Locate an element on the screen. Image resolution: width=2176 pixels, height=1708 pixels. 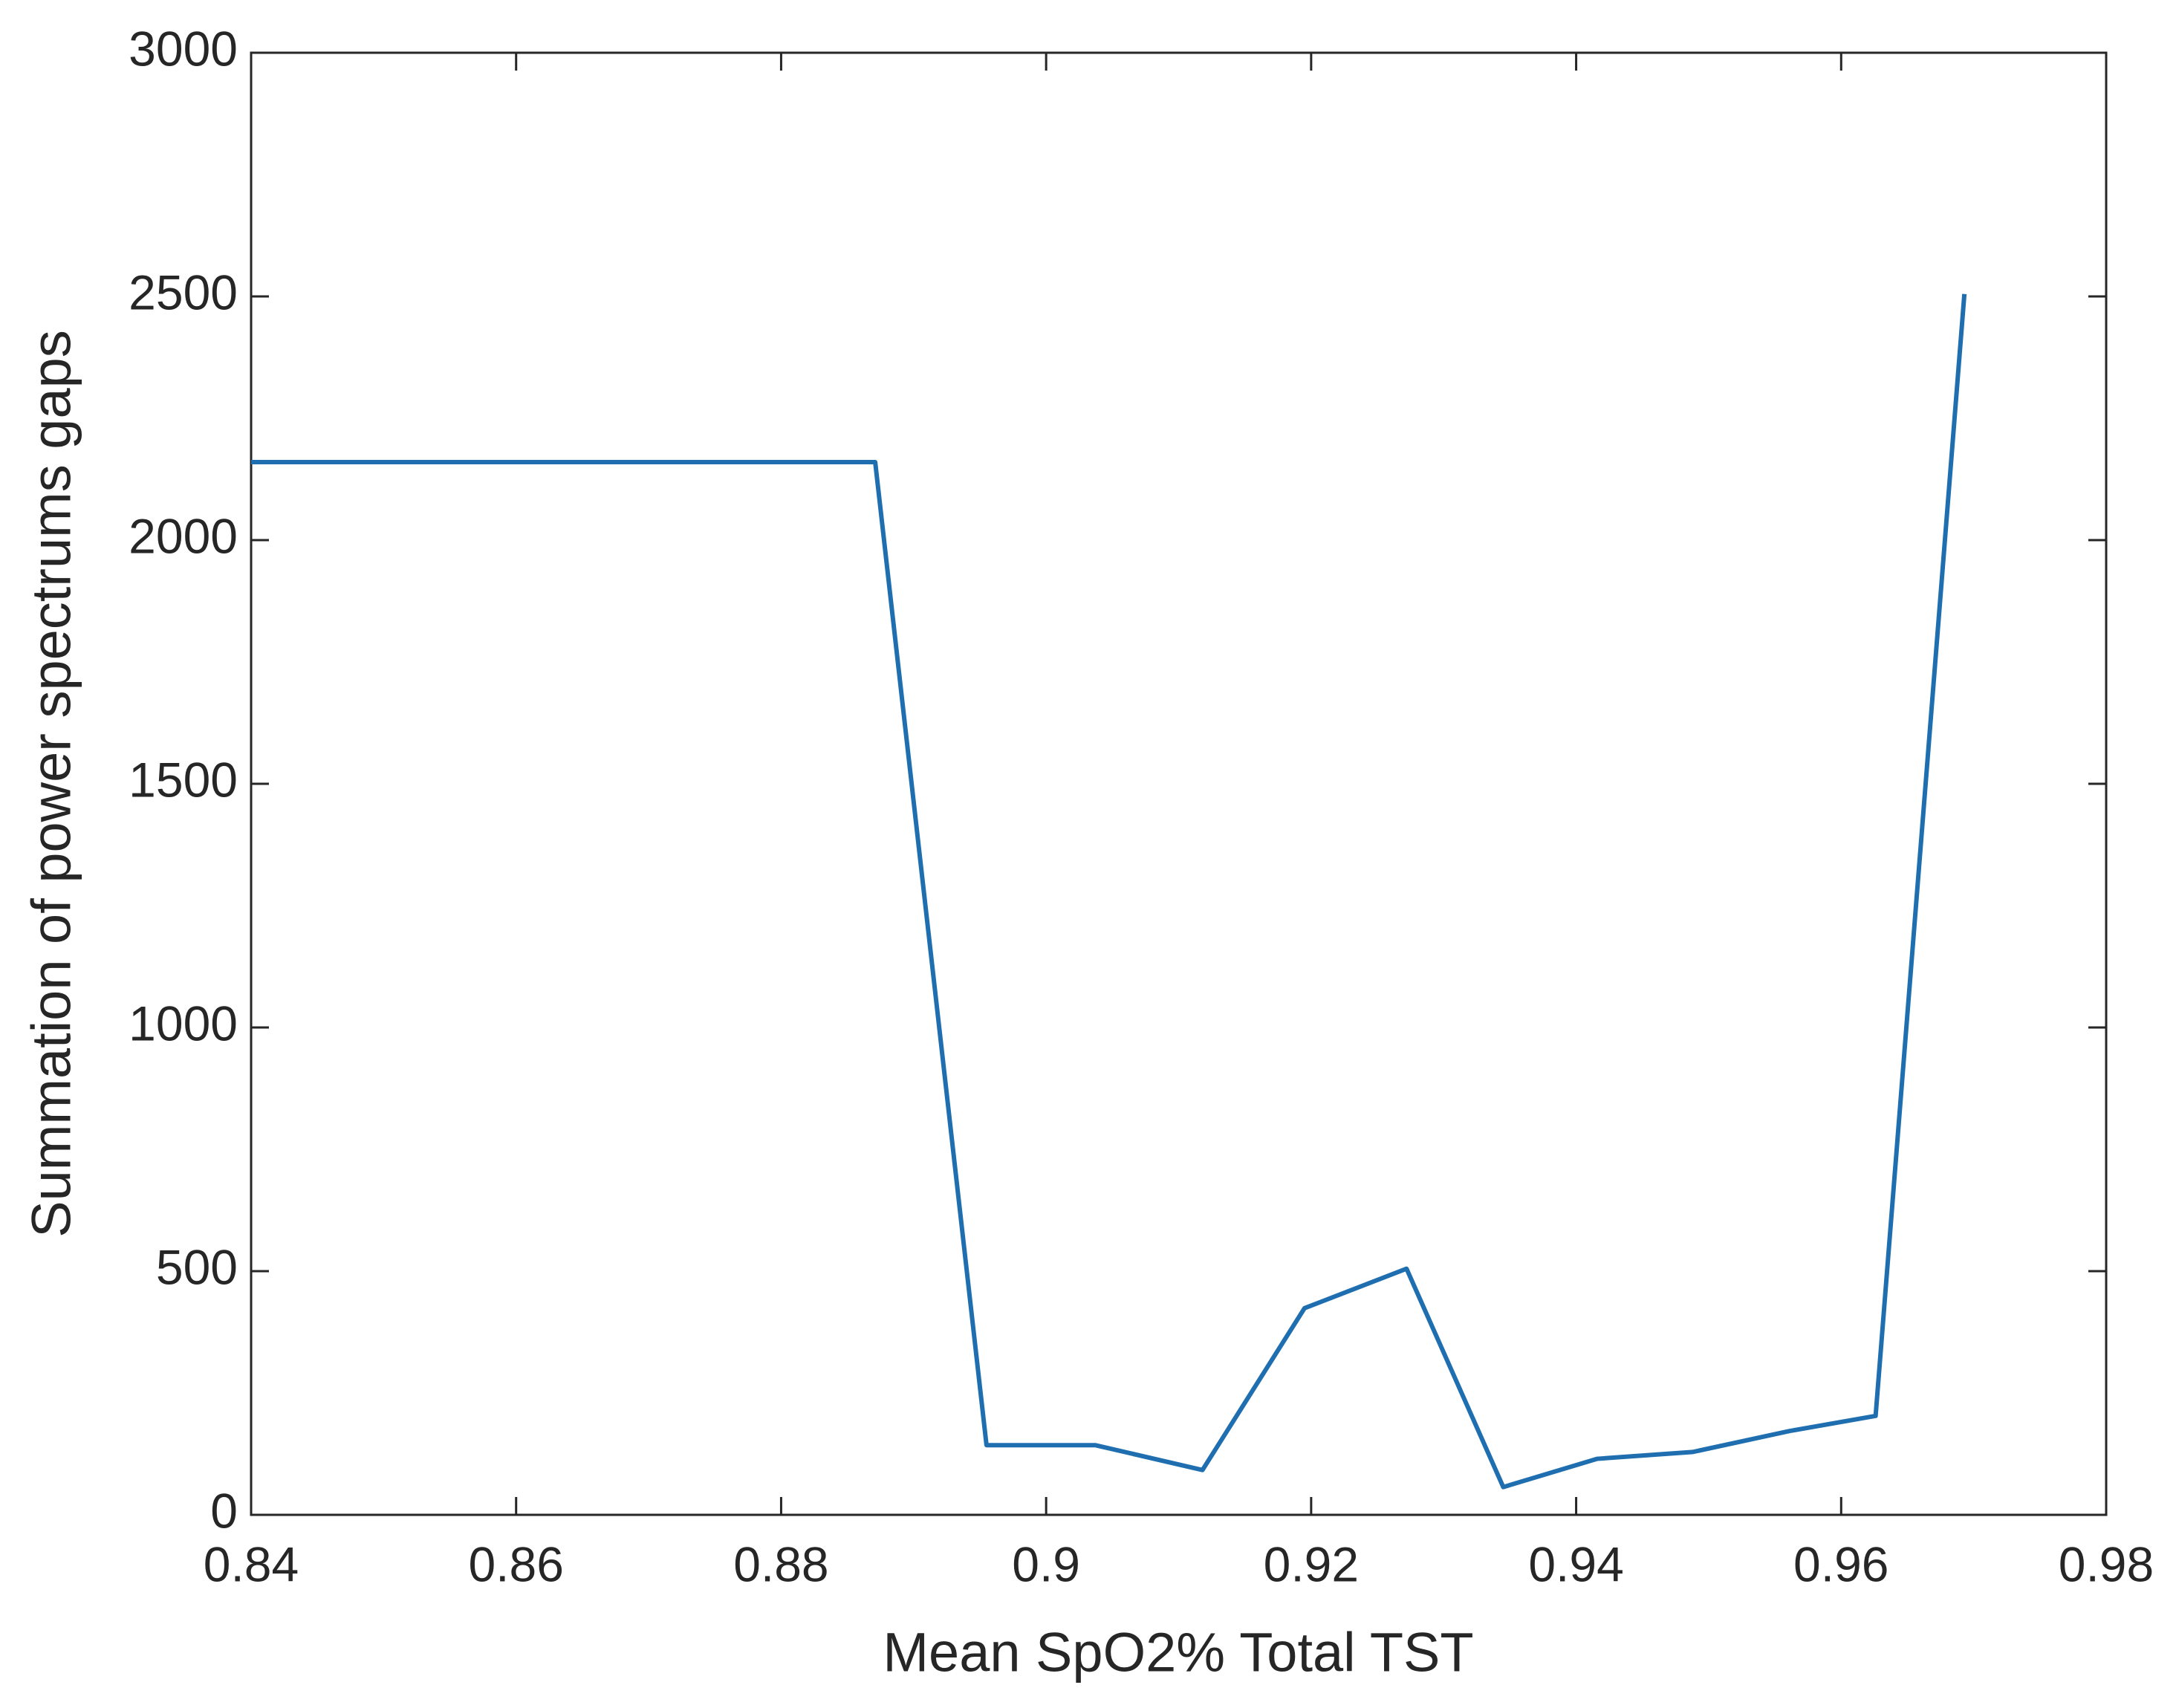
y-tick-label: 1500 is located at coordinates (183, 780).